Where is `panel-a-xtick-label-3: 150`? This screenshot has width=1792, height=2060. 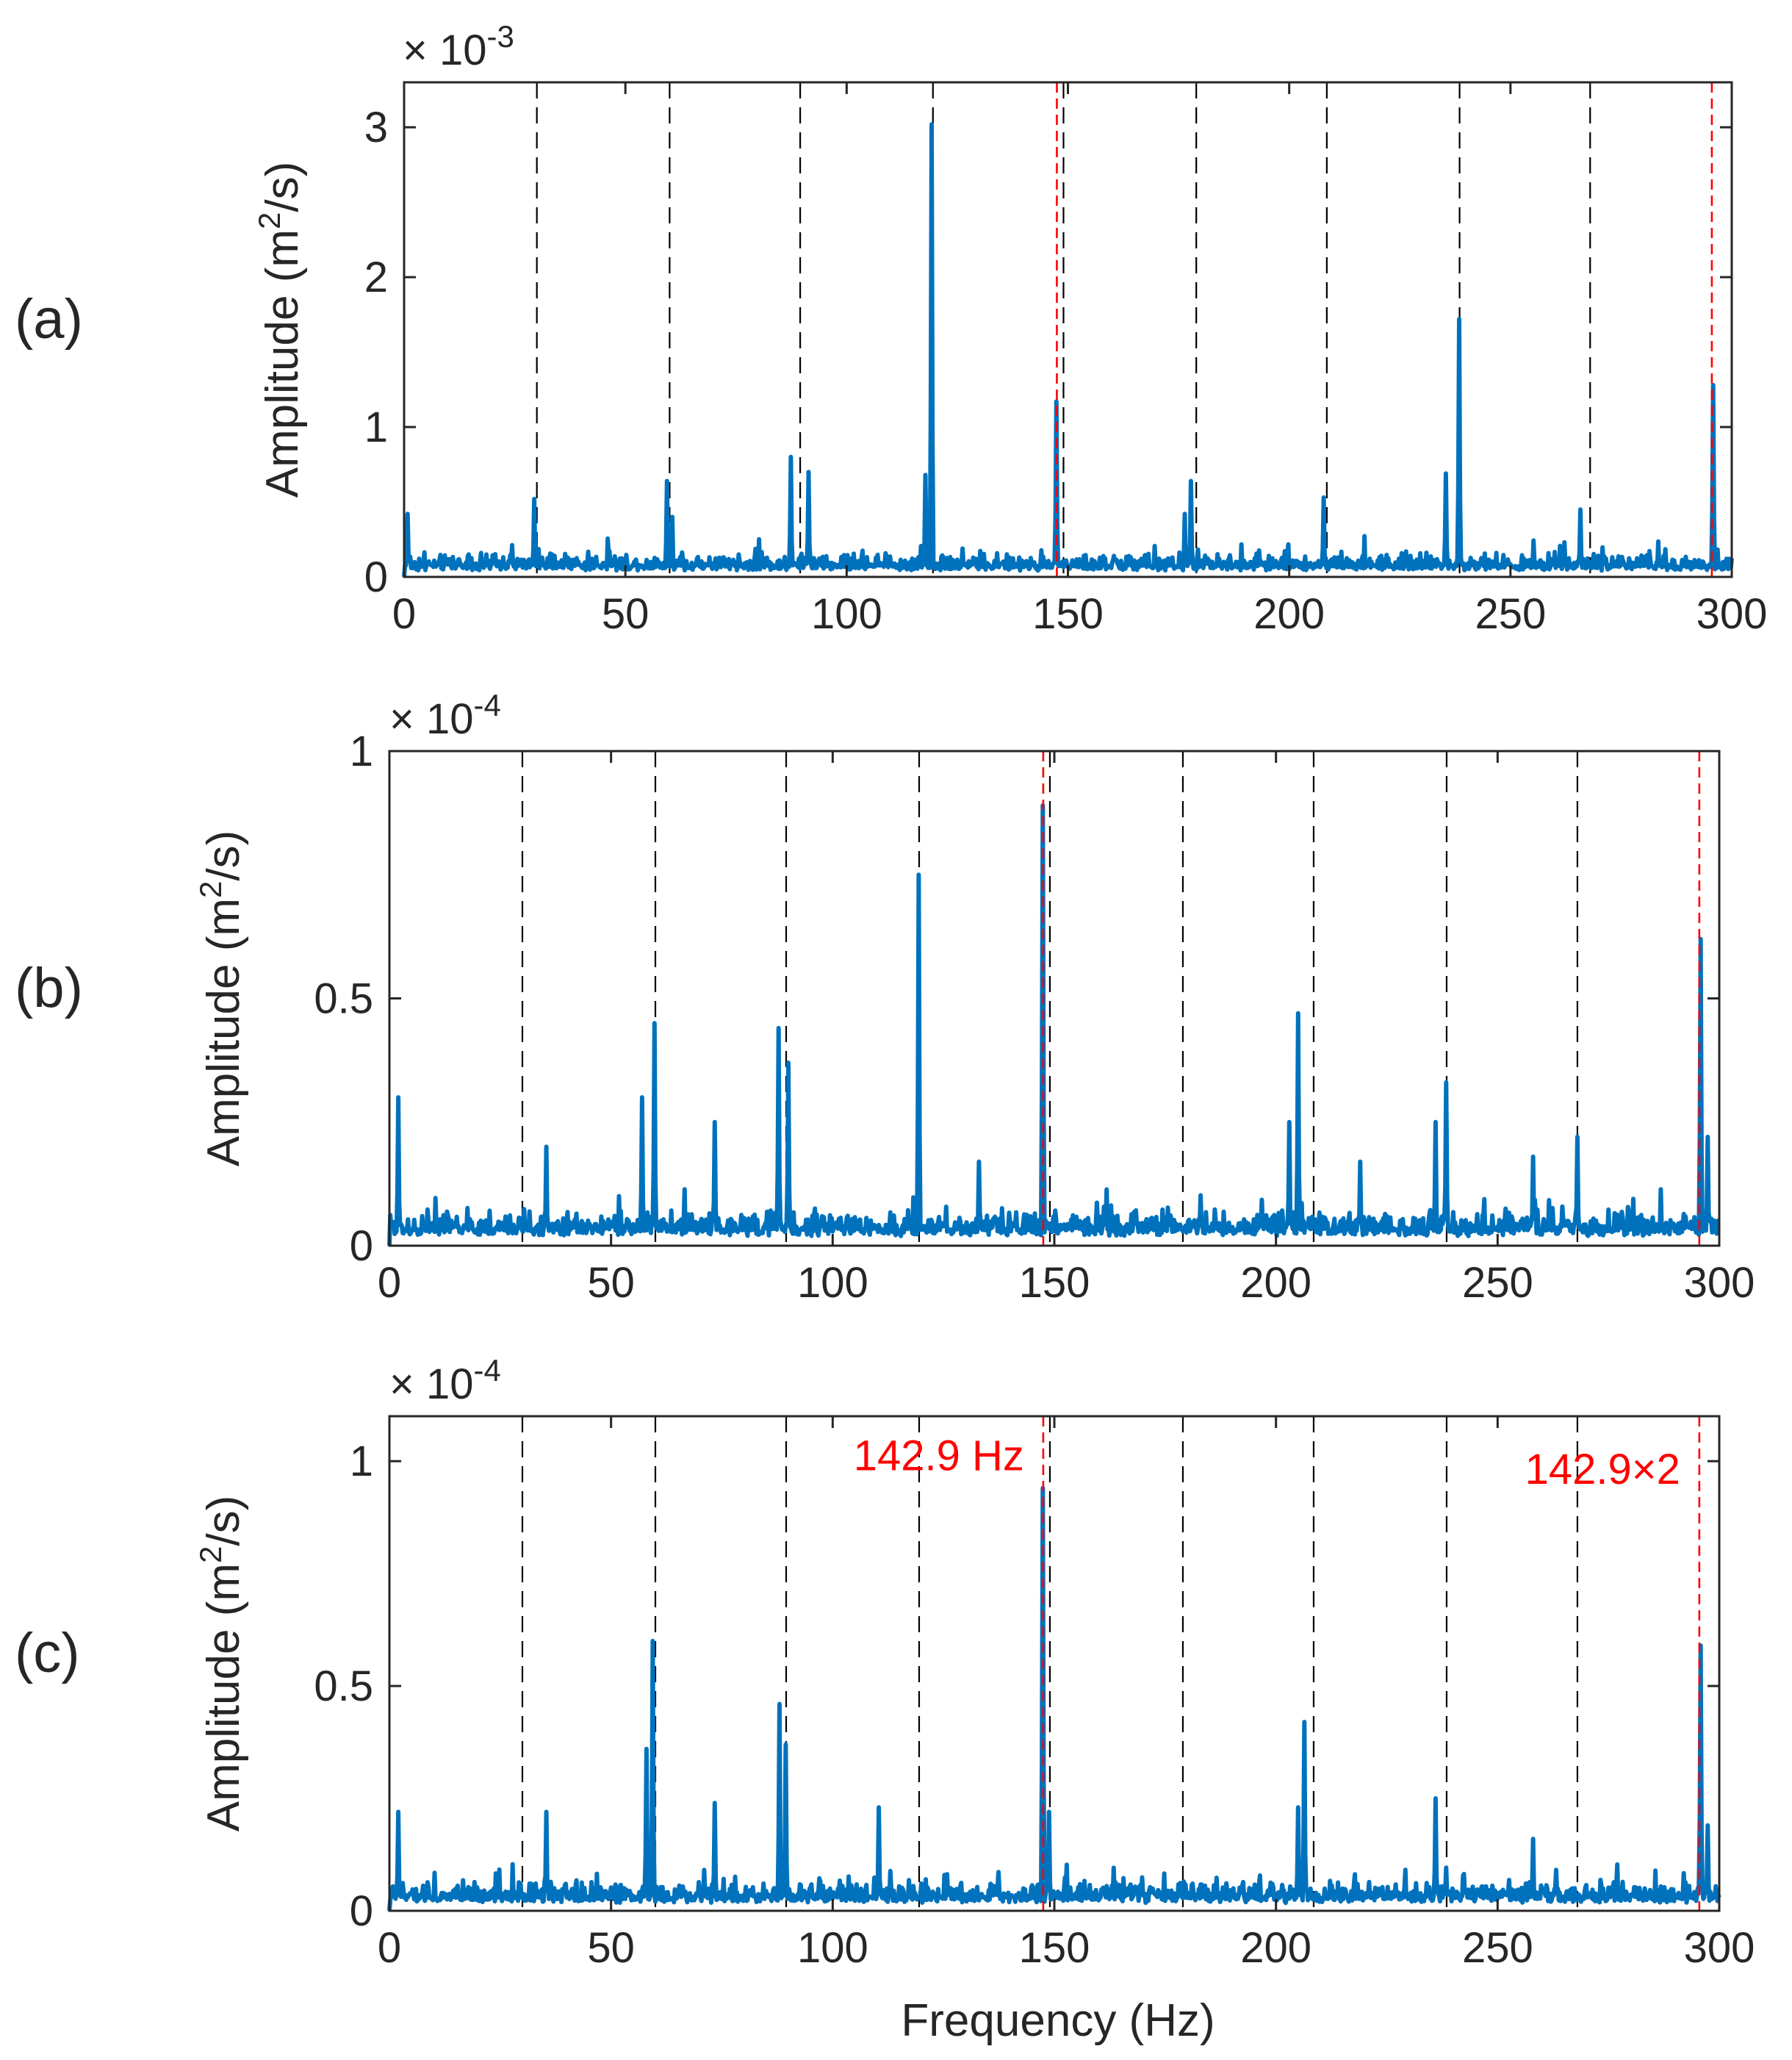
panel-a-xtick-label-3: 150 is located at coordinates (1068, 614).